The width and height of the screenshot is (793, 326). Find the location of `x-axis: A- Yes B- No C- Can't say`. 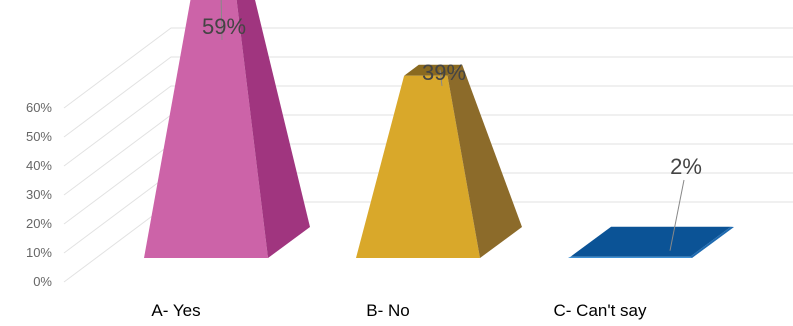

x-axis: A- Yes B- No C- Can't say is located at coordinates (399, 310).